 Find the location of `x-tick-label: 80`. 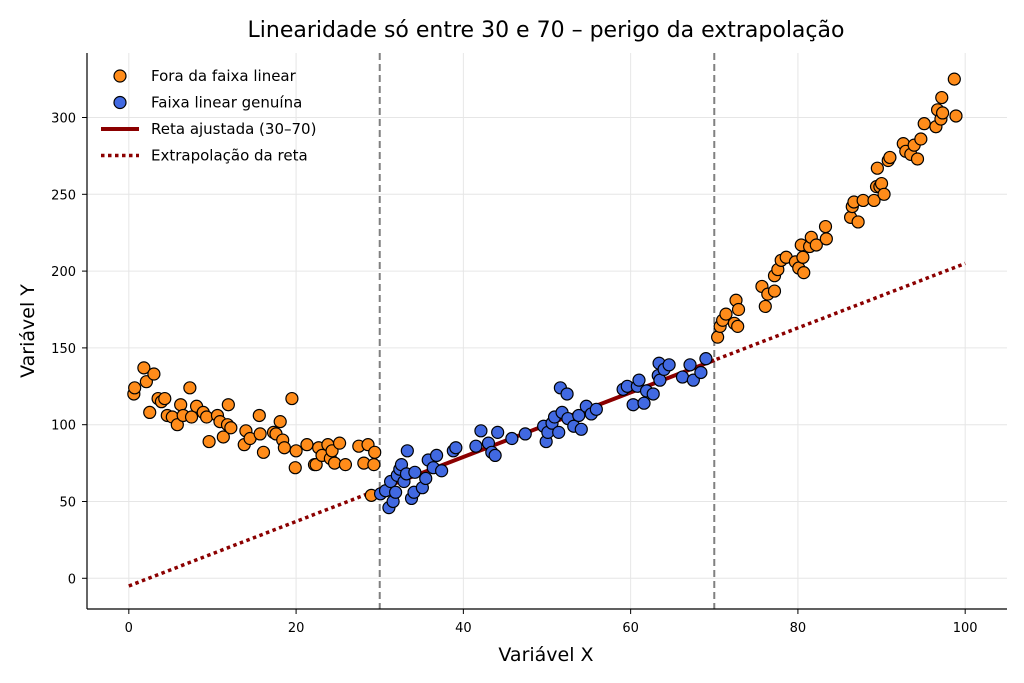

x-tick-label: 80 is located at coordinates (798, 628).